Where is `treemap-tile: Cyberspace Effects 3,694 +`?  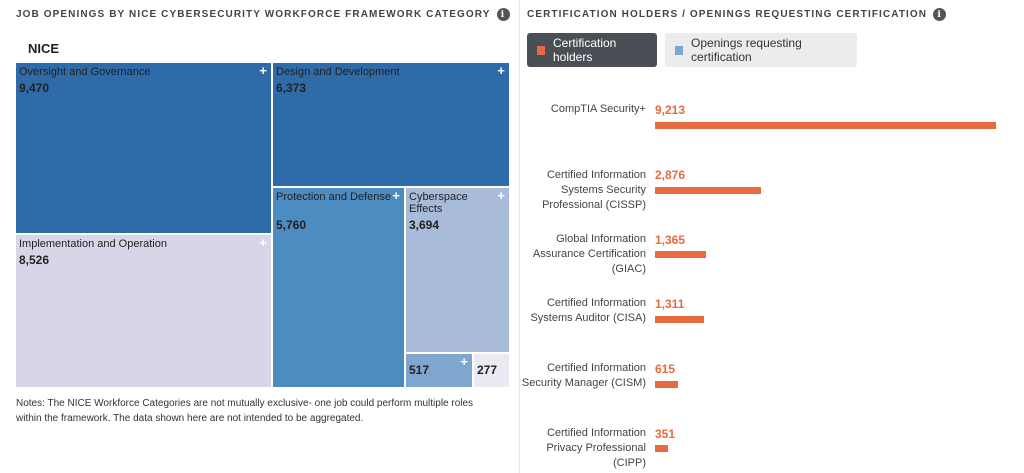
treemap-tile: Cyberspace Effects 3,694 + is located at coordinates (457, 270).